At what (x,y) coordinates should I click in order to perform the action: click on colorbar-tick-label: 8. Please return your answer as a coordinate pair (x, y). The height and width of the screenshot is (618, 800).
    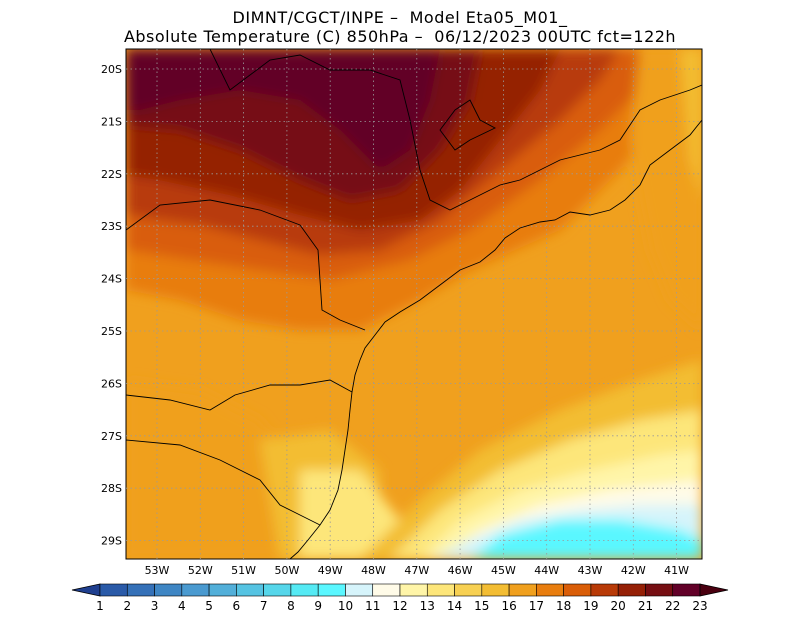
    Looking at the image, I should click on (291, 606).